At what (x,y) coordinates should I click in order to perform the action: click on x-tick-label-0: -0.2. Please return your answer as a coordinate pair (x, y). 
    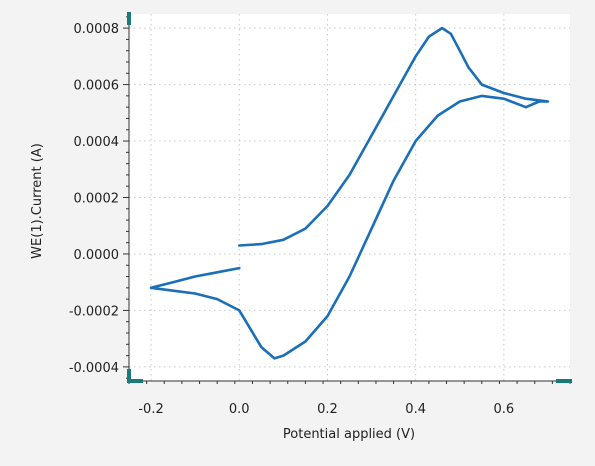
    Looking at the image, I should click on (150, 409).